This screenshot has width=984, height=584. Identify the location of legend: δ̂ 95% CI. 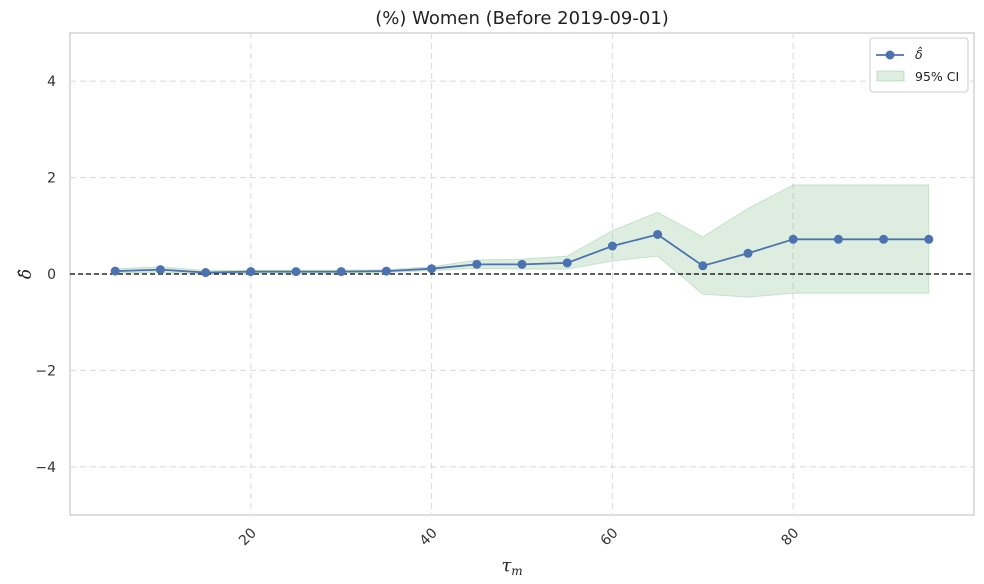
(919, 65).